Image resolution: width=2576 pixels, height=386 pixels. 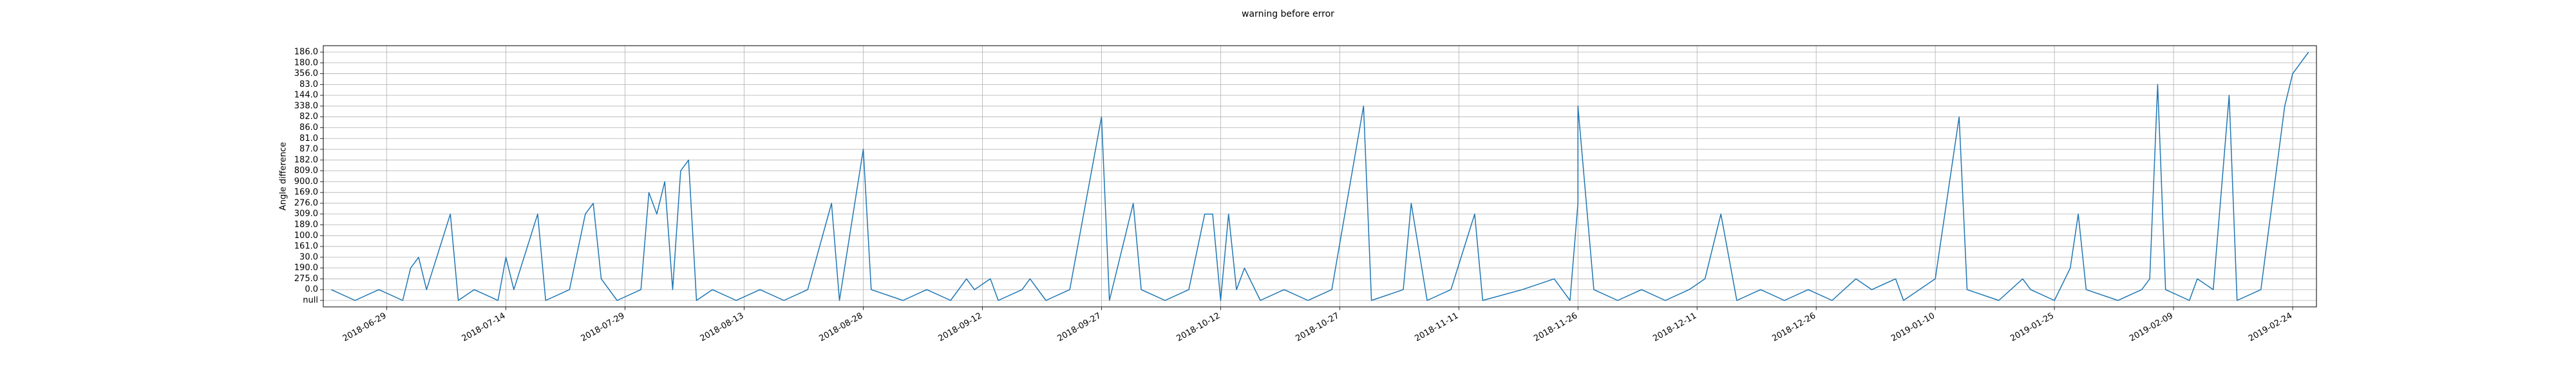 What do you see at coordinates (306, 160) in the screenshot?
I see `y-tick-label: 182.0` at bounding box center [306, 160].